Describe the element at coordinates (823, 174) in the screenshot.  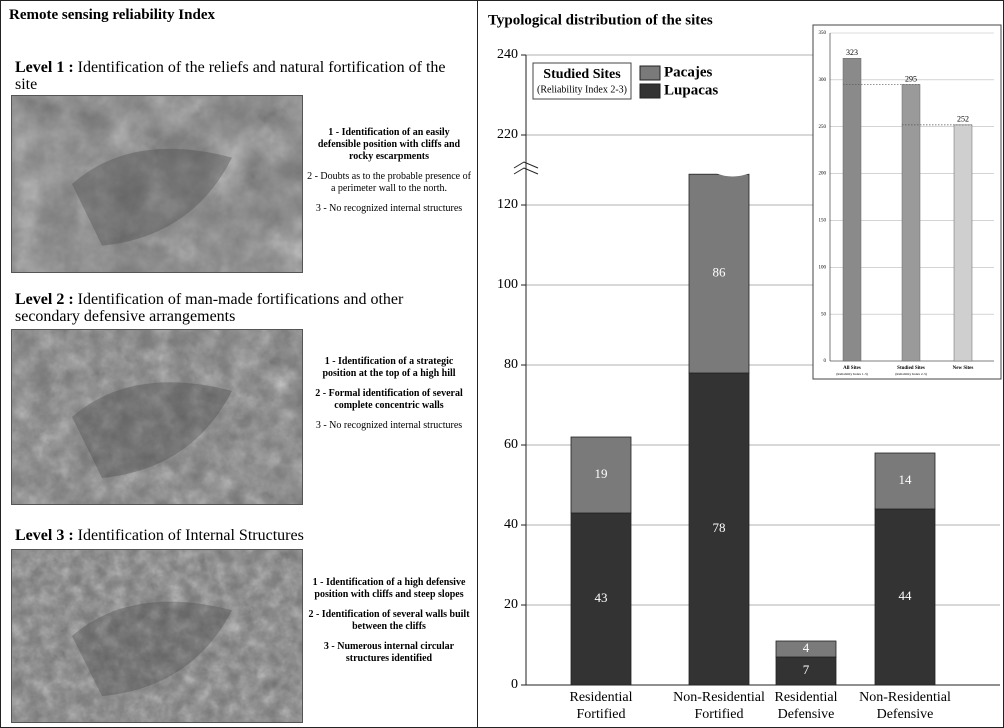
I see `y-tick-label: 200` at that location.